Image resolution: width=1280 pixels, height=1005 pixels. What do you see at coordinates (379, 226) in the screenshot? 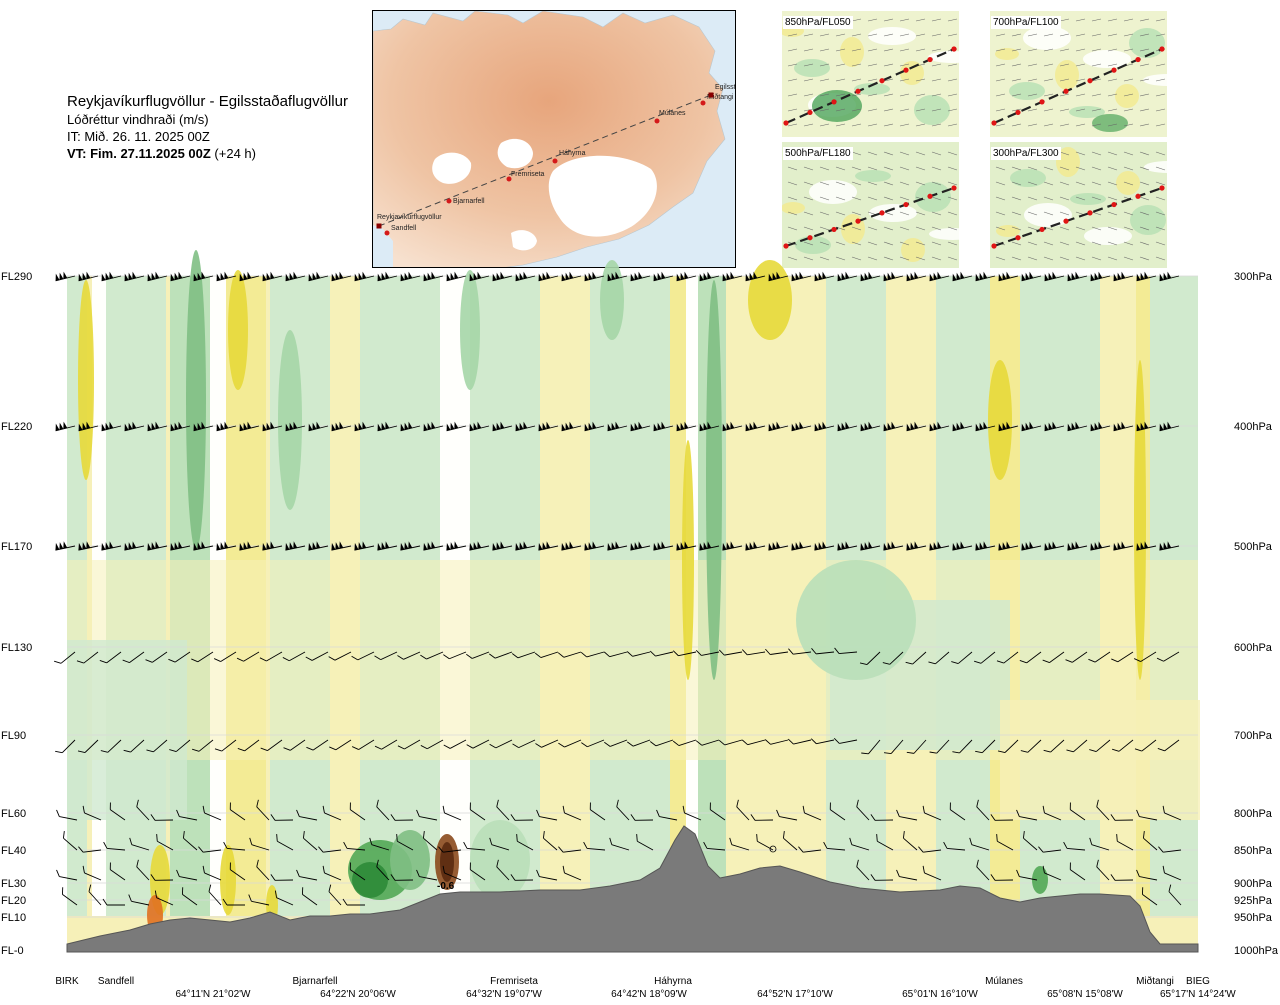
I see `map-waypoint-marker` at bounding box center [379, 226].